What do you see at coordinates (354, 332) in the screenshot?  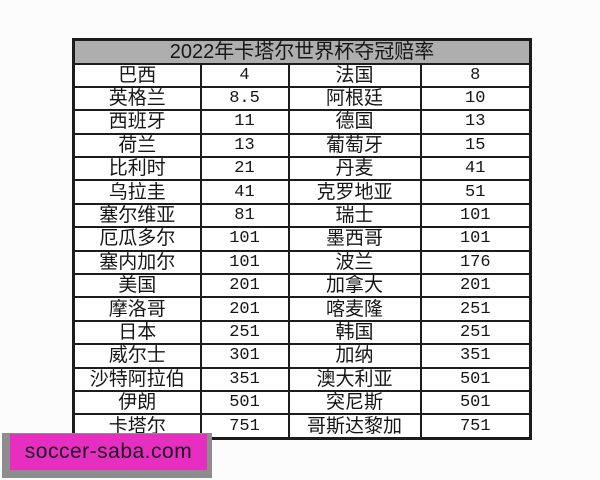 I see `team-cell: 韩国` at bounding box center [354, 332].